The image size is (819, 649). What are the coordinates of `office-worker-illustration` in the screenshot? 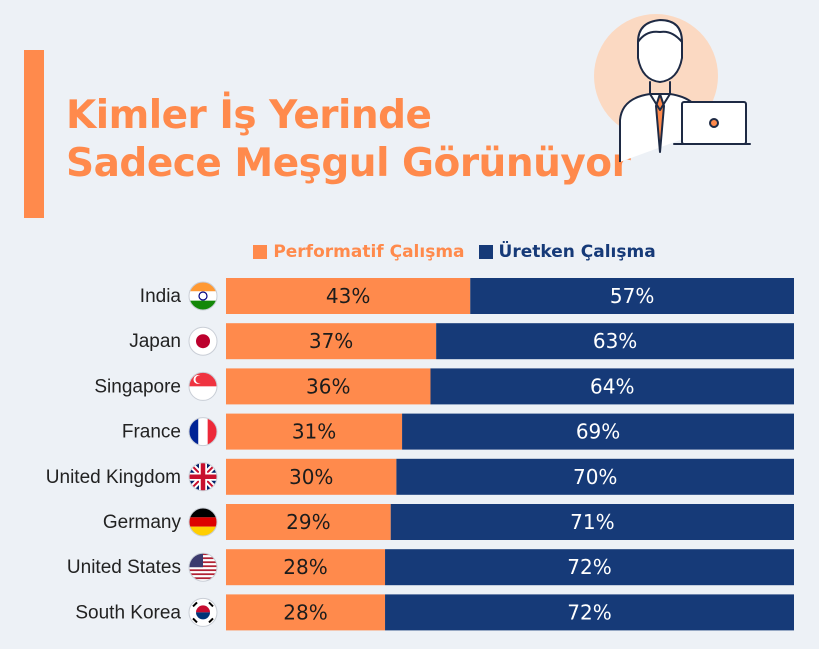 It's located at (672, 88).